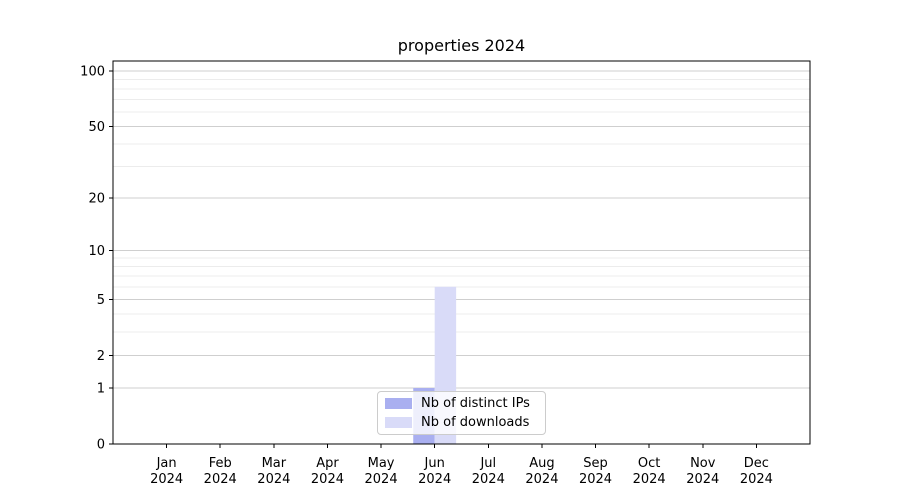 The image size is (900, 500). What do you see at coordinates (398, 403) in the screenshot?
I see `legend-swatch-distinct-ips` at bounding box center [398, 403].